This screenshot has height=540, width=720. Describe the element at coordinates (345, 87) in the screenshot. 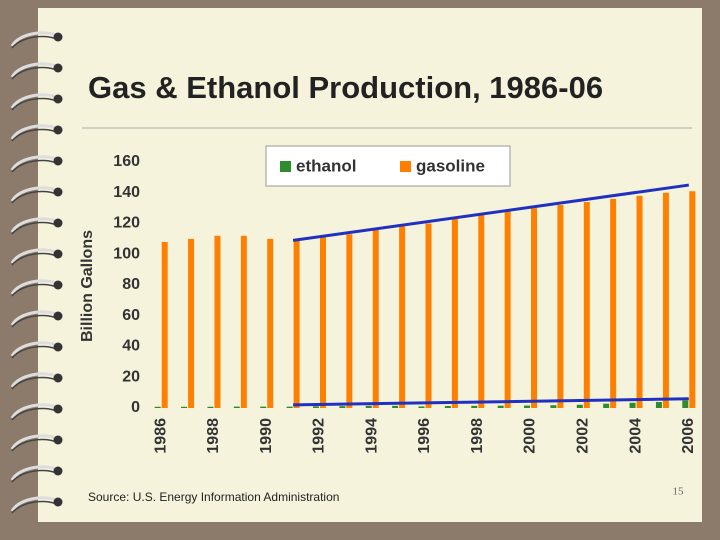

I see `chart-title: Gas & Ethanol Production, 1986-06` at that location.